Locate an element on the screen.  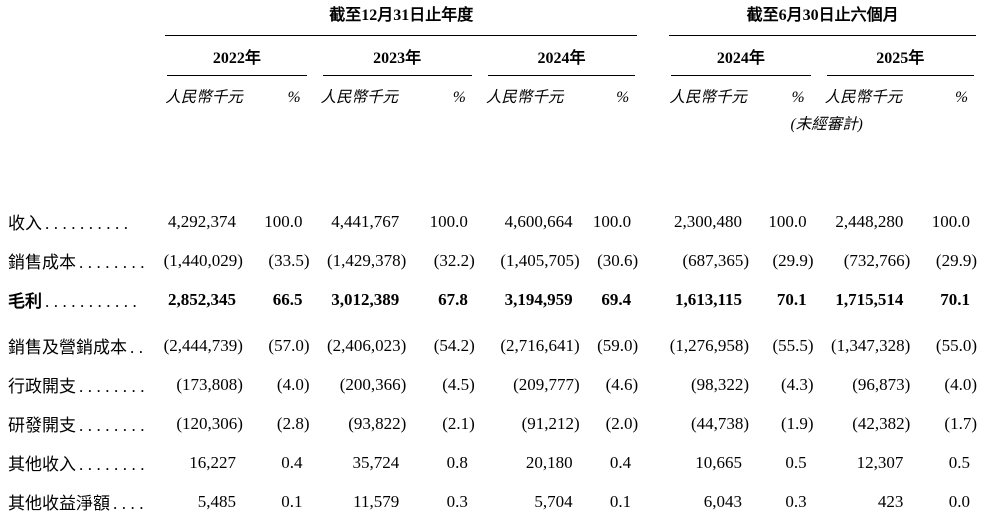
section-header-row: 截至12月31日止年度 截至6月30日止六個月 is located at coordinates (497, 21).